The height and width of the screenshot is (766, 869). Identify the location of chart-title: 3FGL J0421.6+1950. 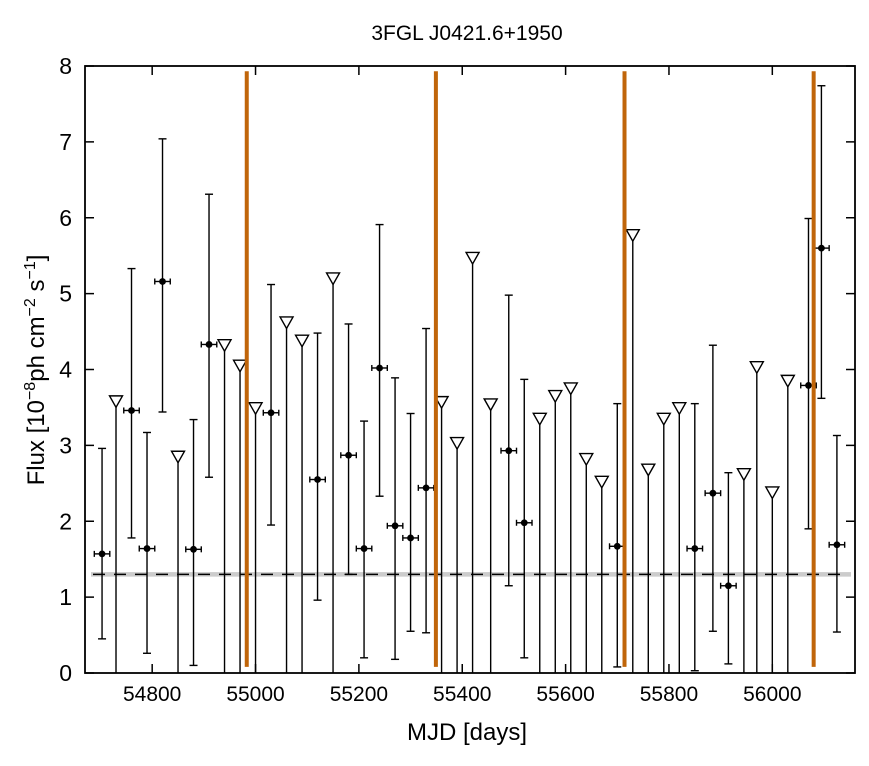
(466, 33).